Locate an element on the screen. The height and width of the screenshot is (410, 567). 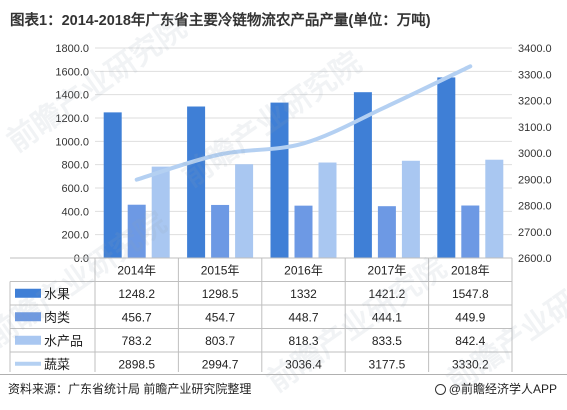
y-right-tick-label: 3300.0 is located at coordinates (535, 75).